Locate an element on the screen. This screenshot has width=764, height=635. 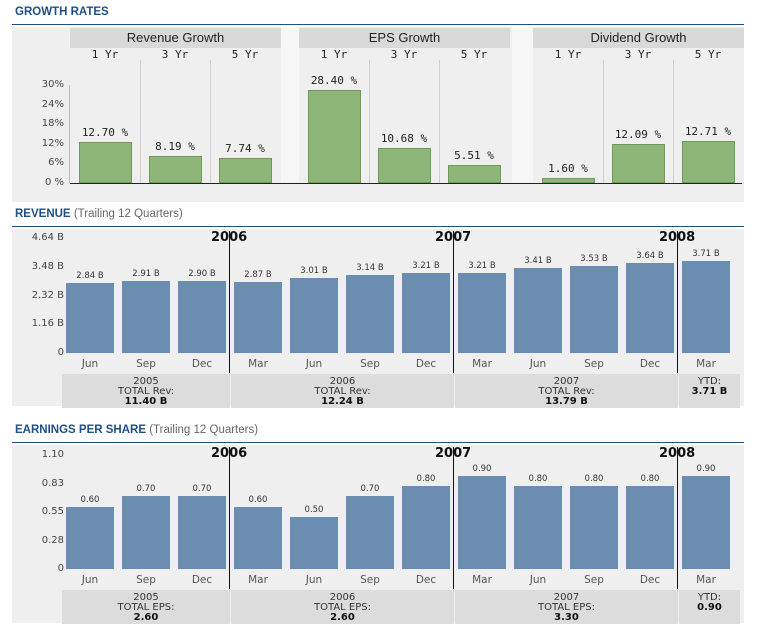
revenue-total-box: 2005 TOTAL Rev: 11.40 B is located at coordinates (146, 391).